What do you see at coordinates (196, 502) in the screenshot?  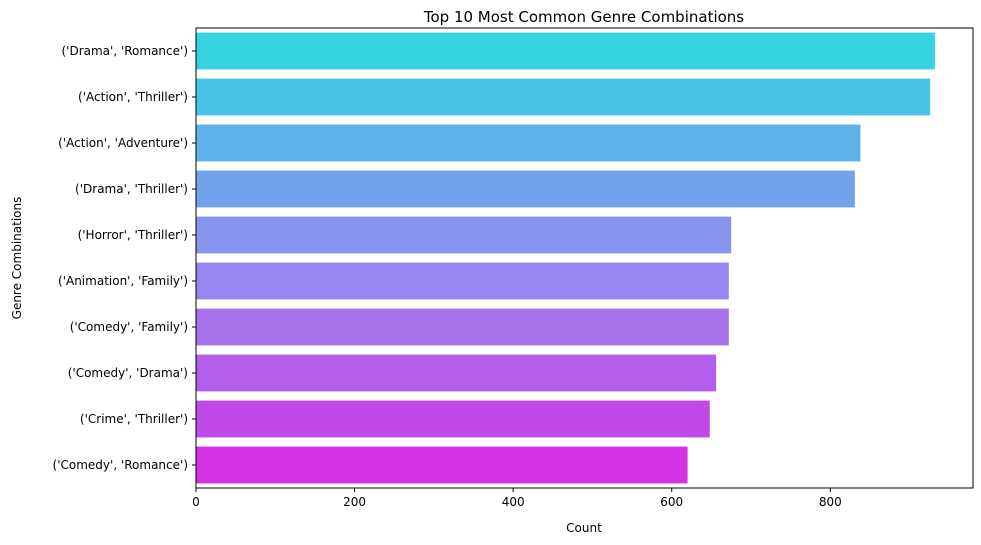 I see `x-tick-label-0: 0` at bounding box center [196, 502].